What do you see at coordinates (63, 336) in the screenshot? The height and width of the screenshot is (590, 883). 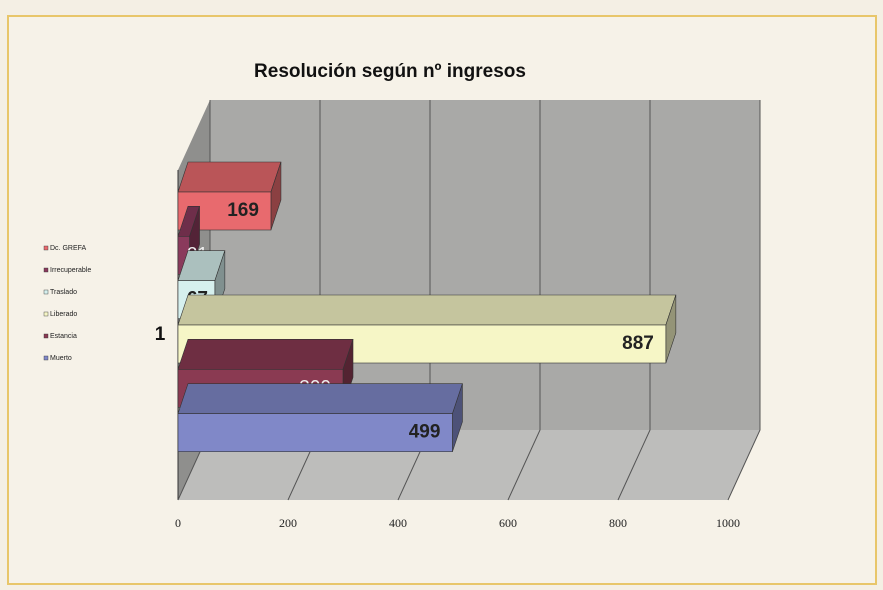 I see `legend-label: Estancia` at bounding box center [63, 336].